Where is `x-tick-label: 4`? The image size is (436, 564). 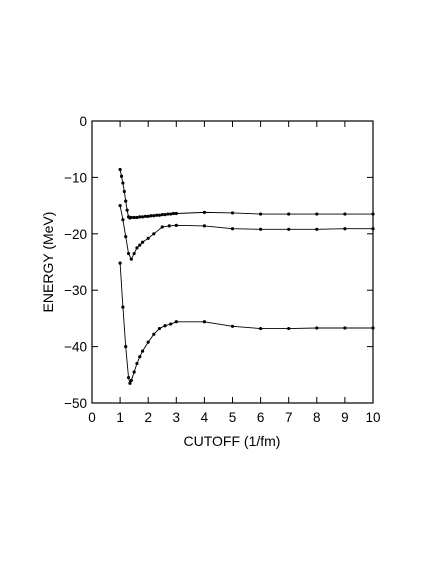
x-tick-label: 4 is located at coordinates (205, 417).